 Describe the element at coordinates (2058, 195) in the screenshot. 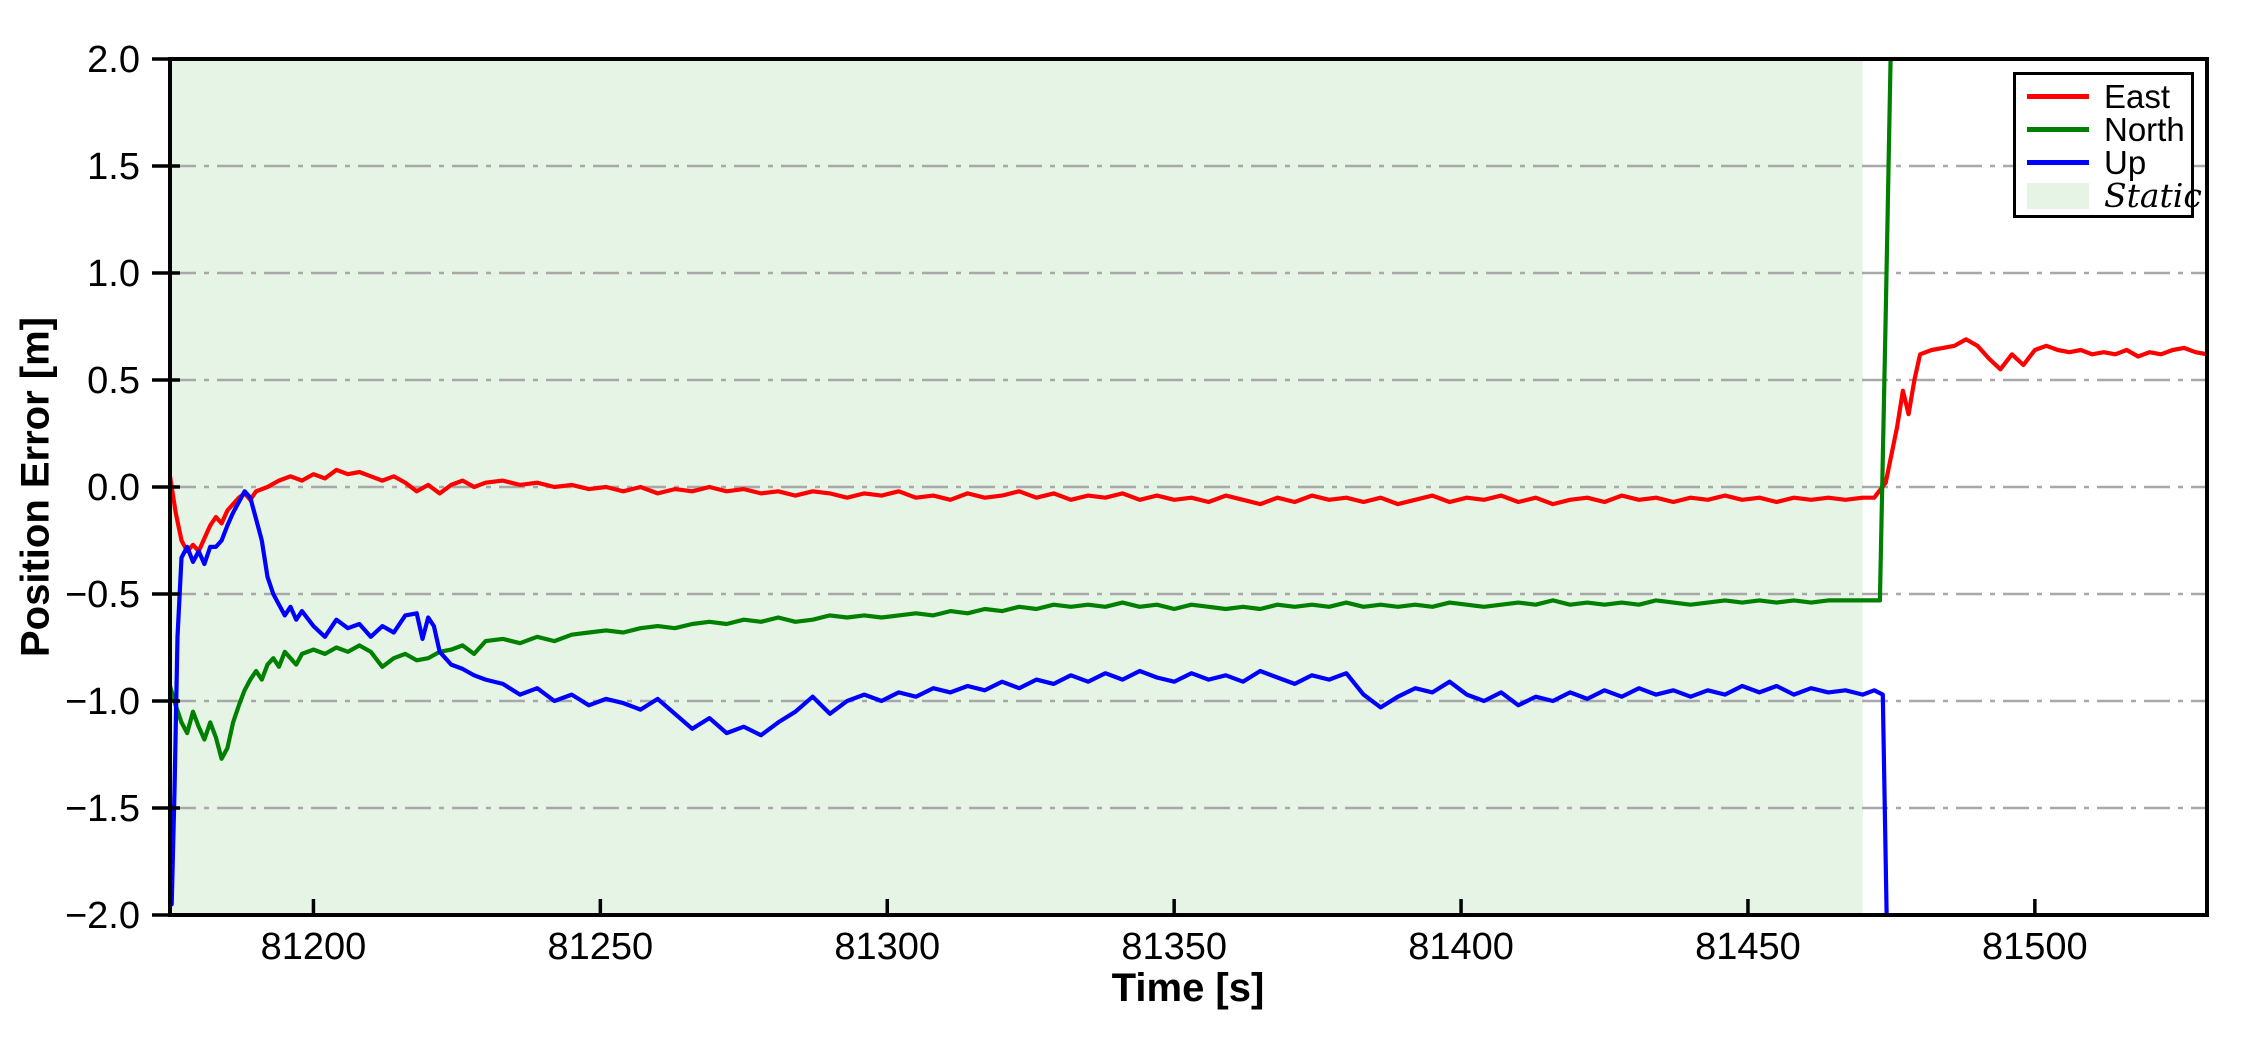

I see `static-patch-swatch` at that location.